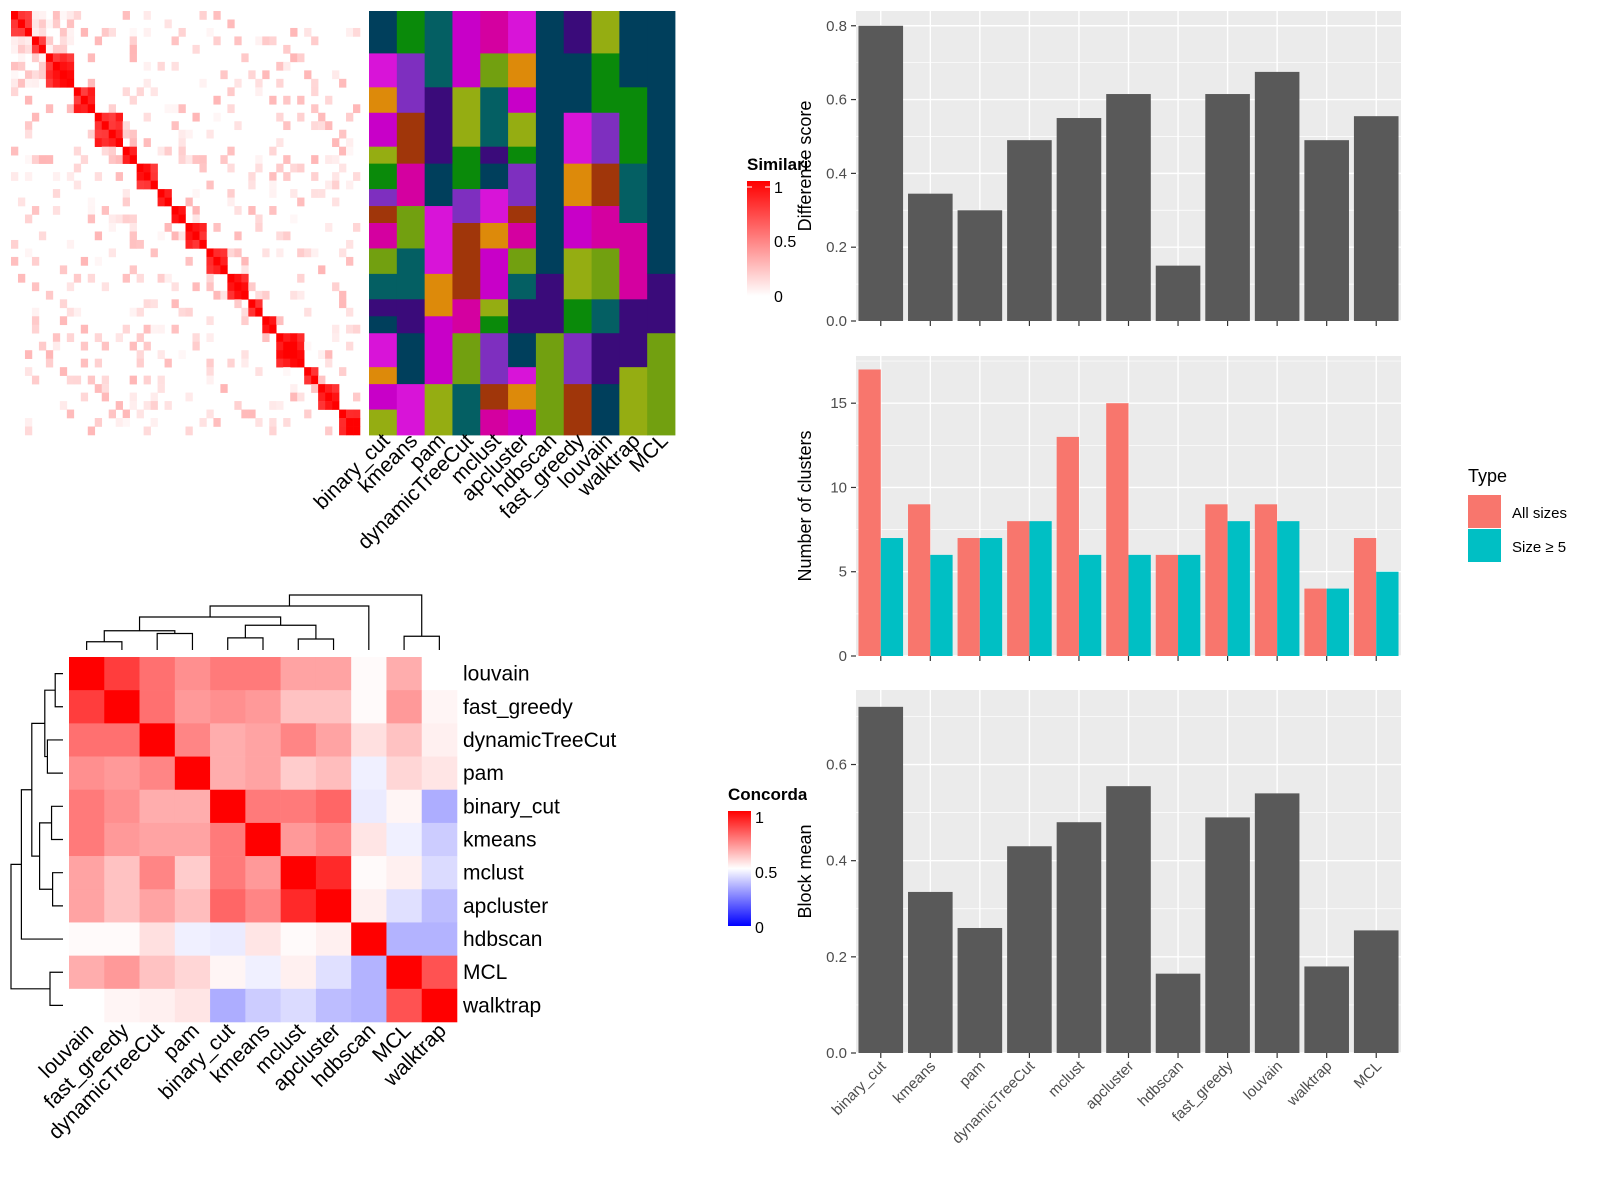  What do you see at coordinates (518, 707) in the screenshot?
I see `concordance-row-label: fast_greedy` at bounding box center [518, 707].